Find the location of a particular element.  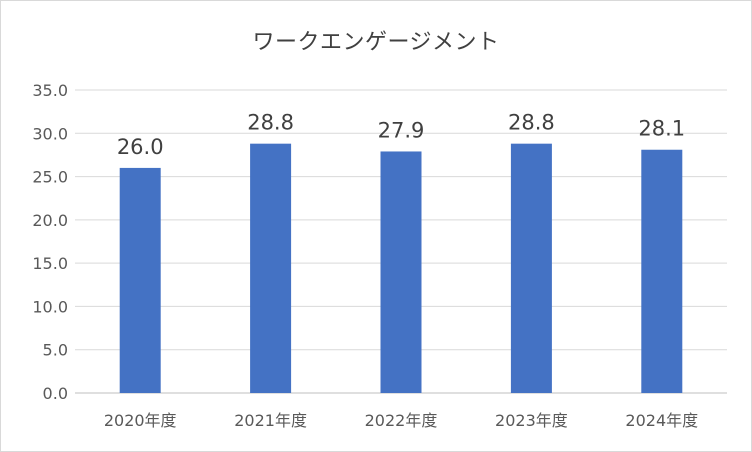

data-label: 28.1 is located at coordinates (661, 129).